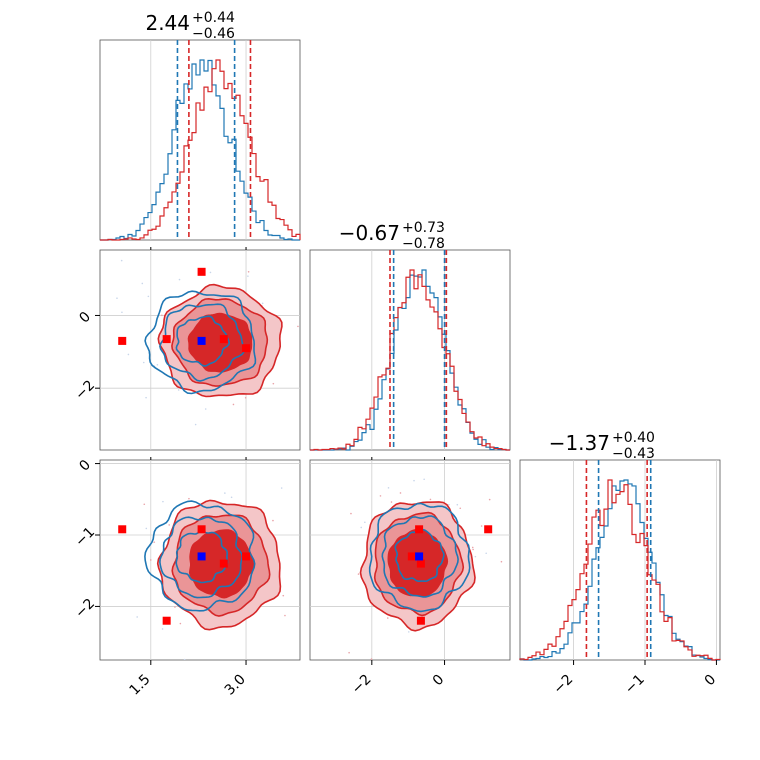  I want to click on histogram-blue, so click(200, 150).